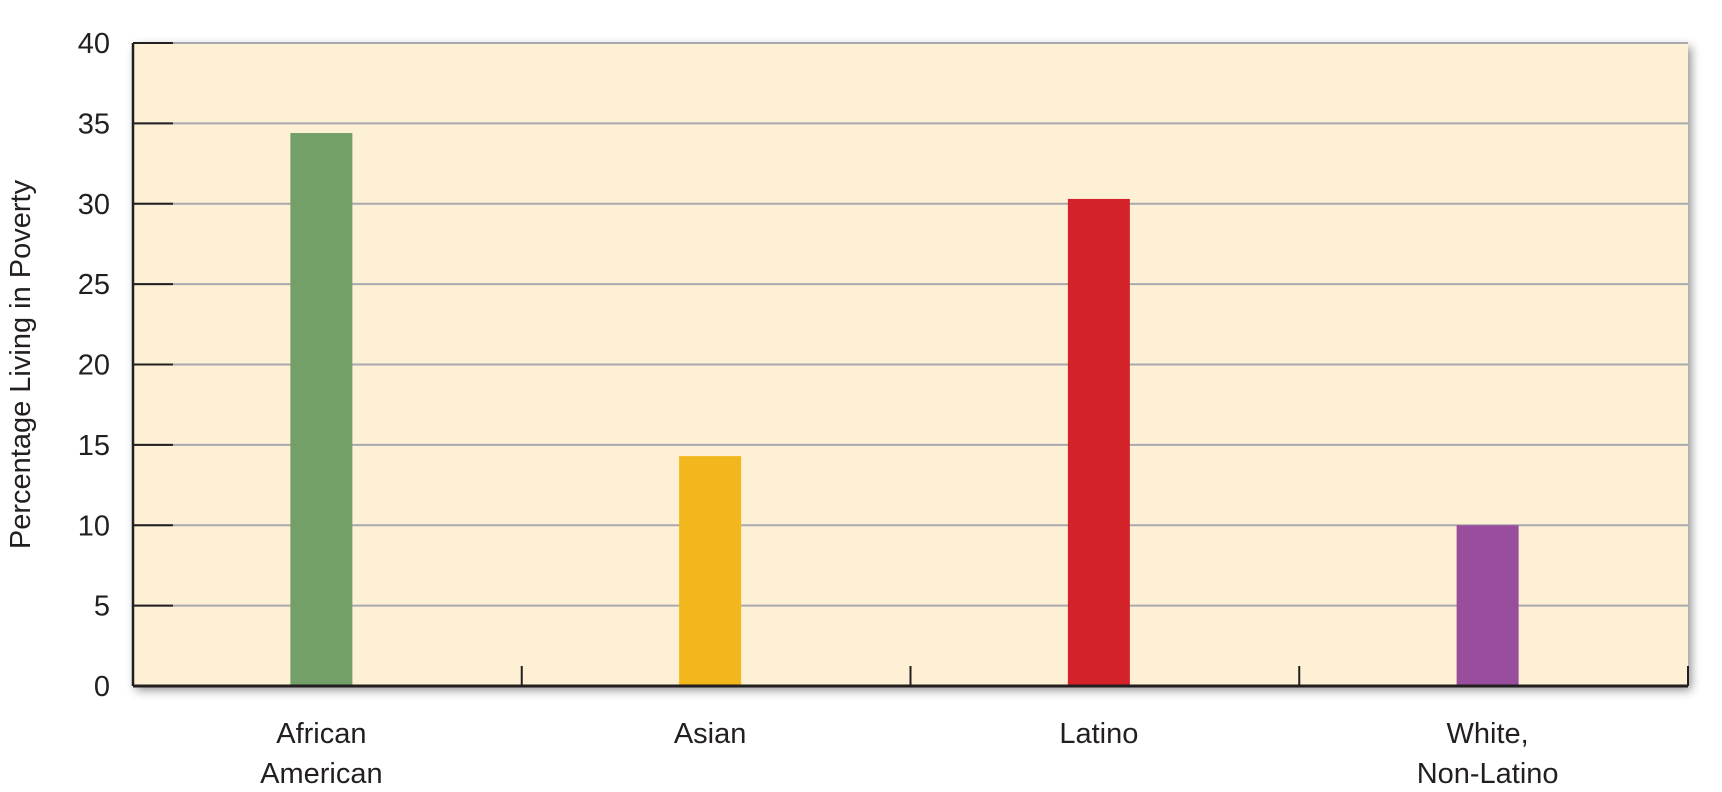 The width and height of the screenshot is (1722, 792). I want to click on x-tick-label-line: American, so click(321, 772).